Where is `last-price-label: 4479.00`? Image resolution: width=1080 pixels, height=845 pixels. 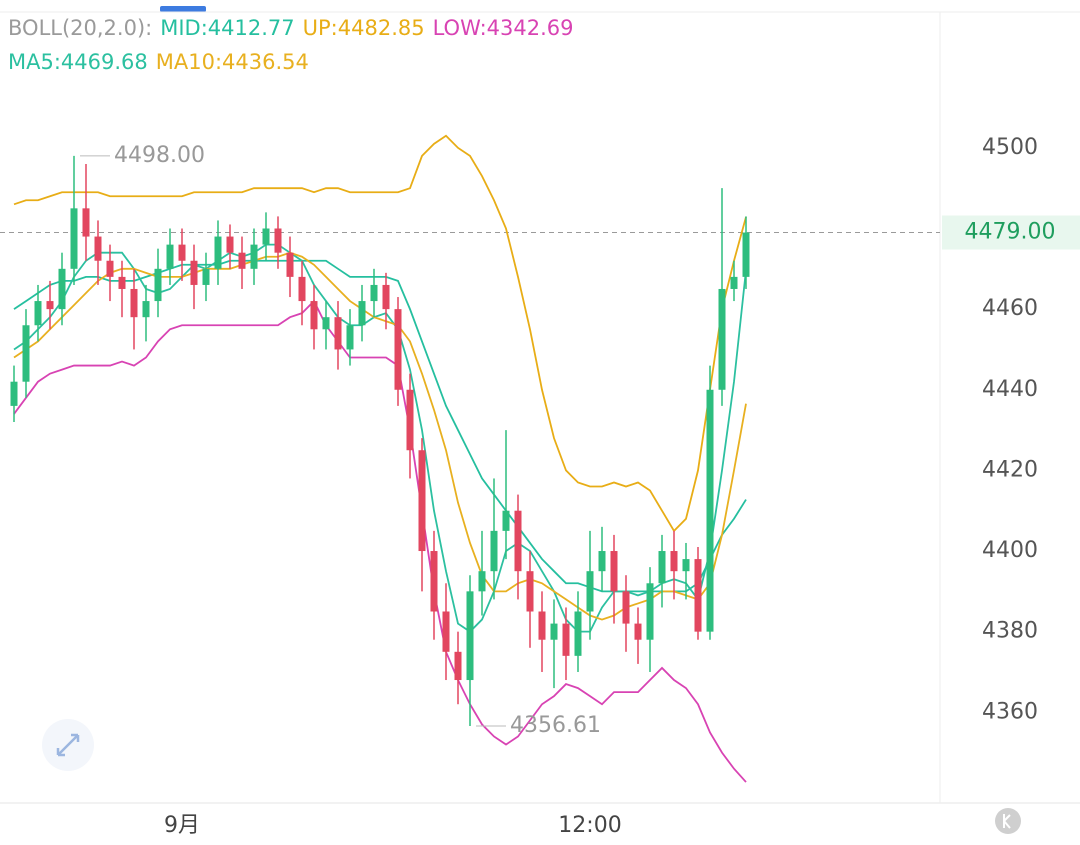
last-price-label: 4479.00 is located at coordinates (1010, 232).